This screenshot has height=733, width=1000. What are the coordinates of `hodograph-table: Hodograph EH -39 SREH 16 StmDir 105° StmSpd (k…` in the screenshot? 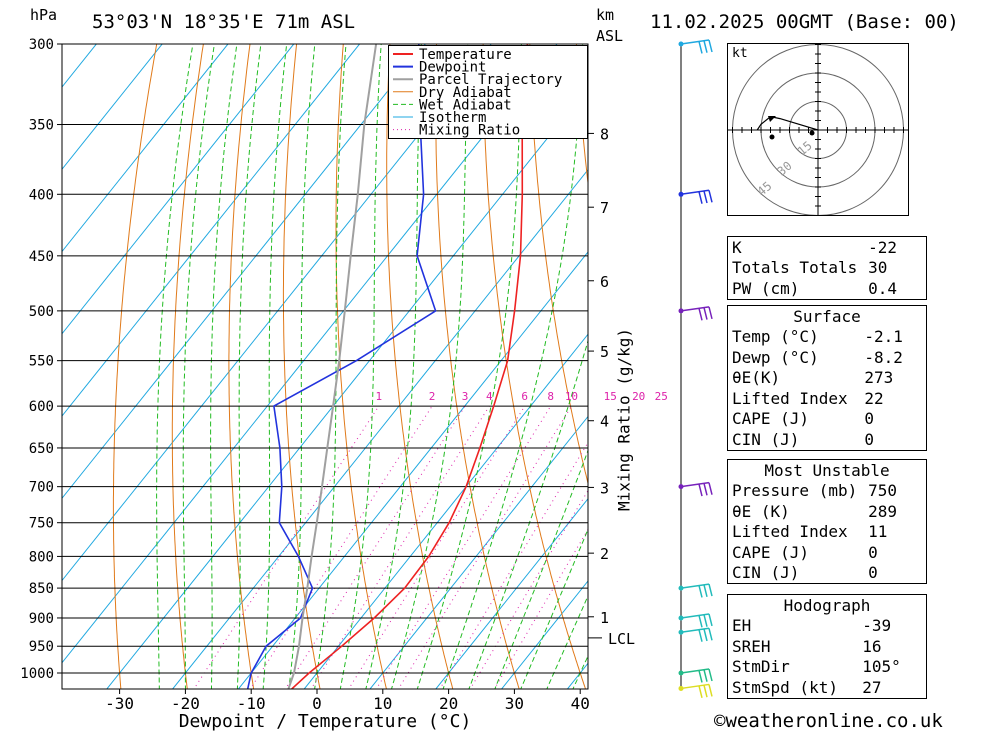 It's located at (827, 646).